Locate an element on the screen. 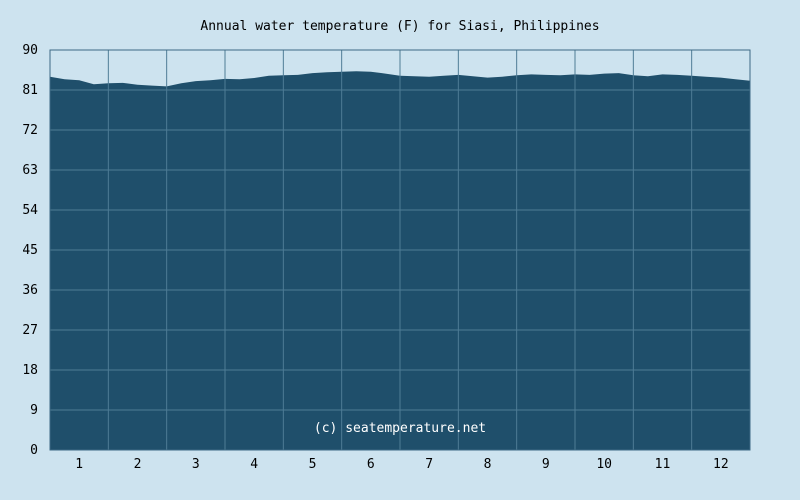 This screenshot has height=500, width=800. y-tick-label: 81 is located at coordinates (30, 90).